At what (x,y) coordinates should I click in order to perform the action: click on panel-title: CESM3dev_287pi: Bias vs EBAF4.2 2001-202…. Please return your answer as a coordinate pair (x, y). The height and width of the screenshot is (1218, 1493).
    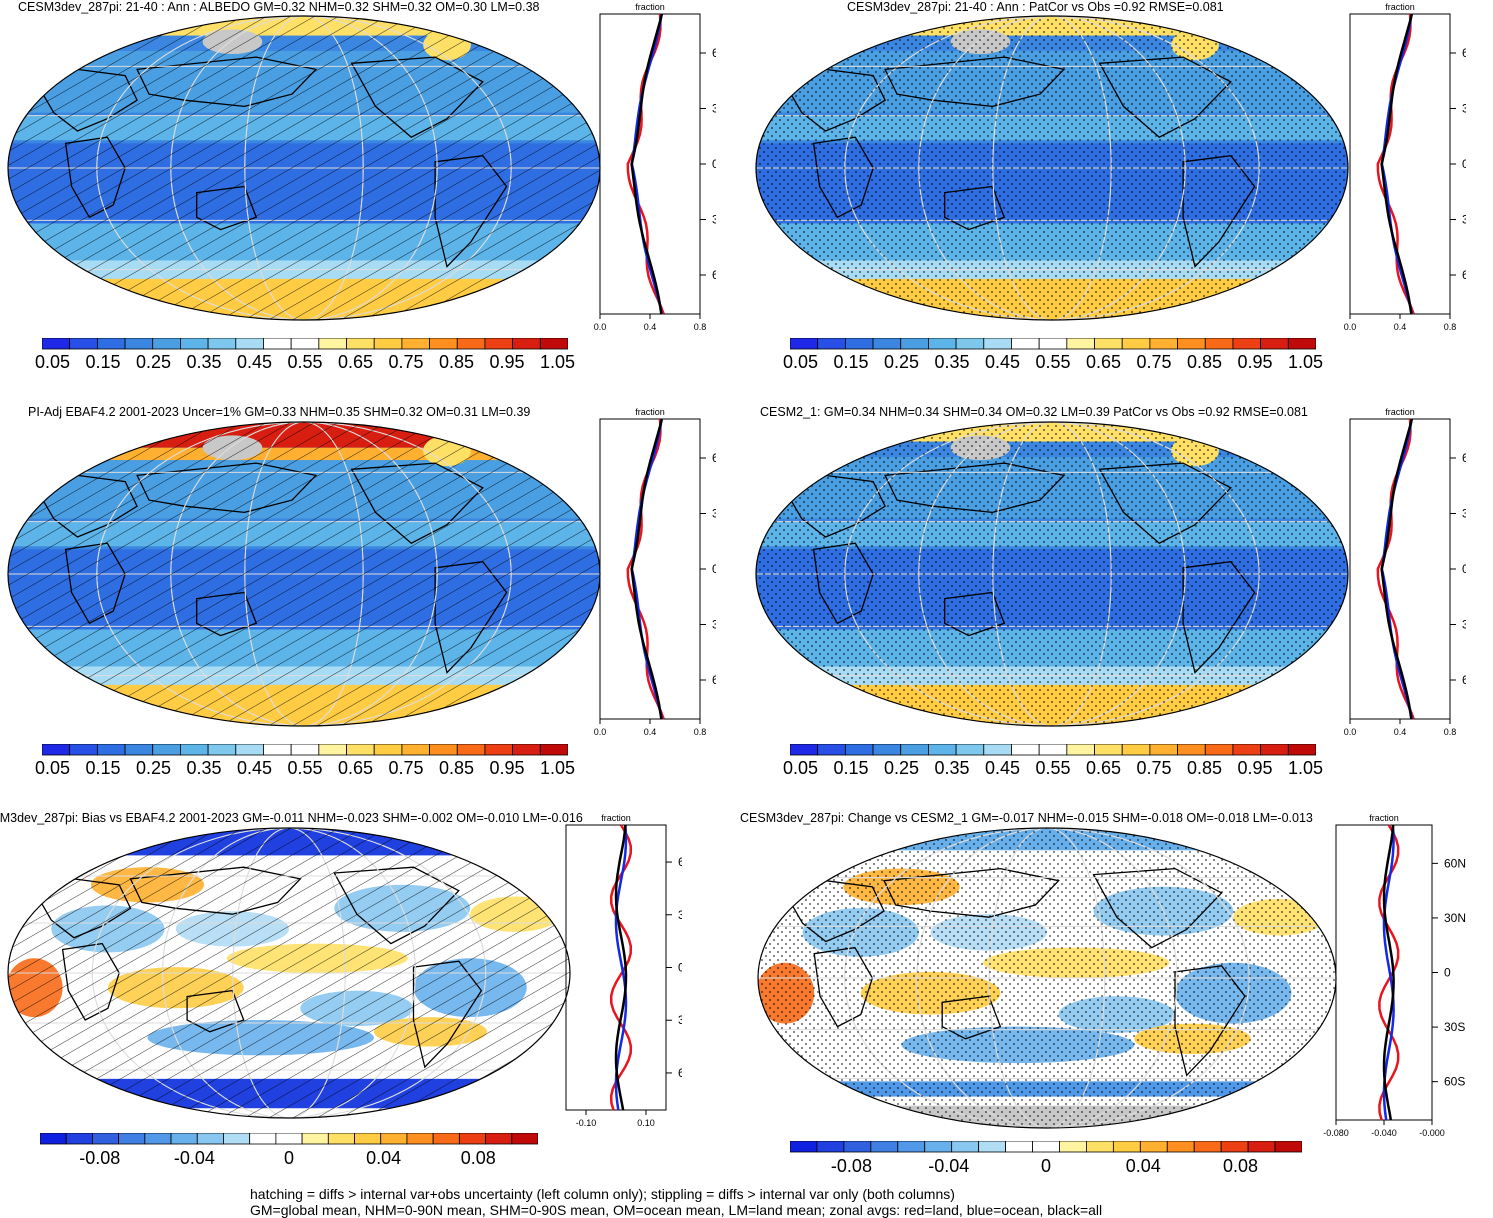
    Looking at the image, I should click on (291, 818).